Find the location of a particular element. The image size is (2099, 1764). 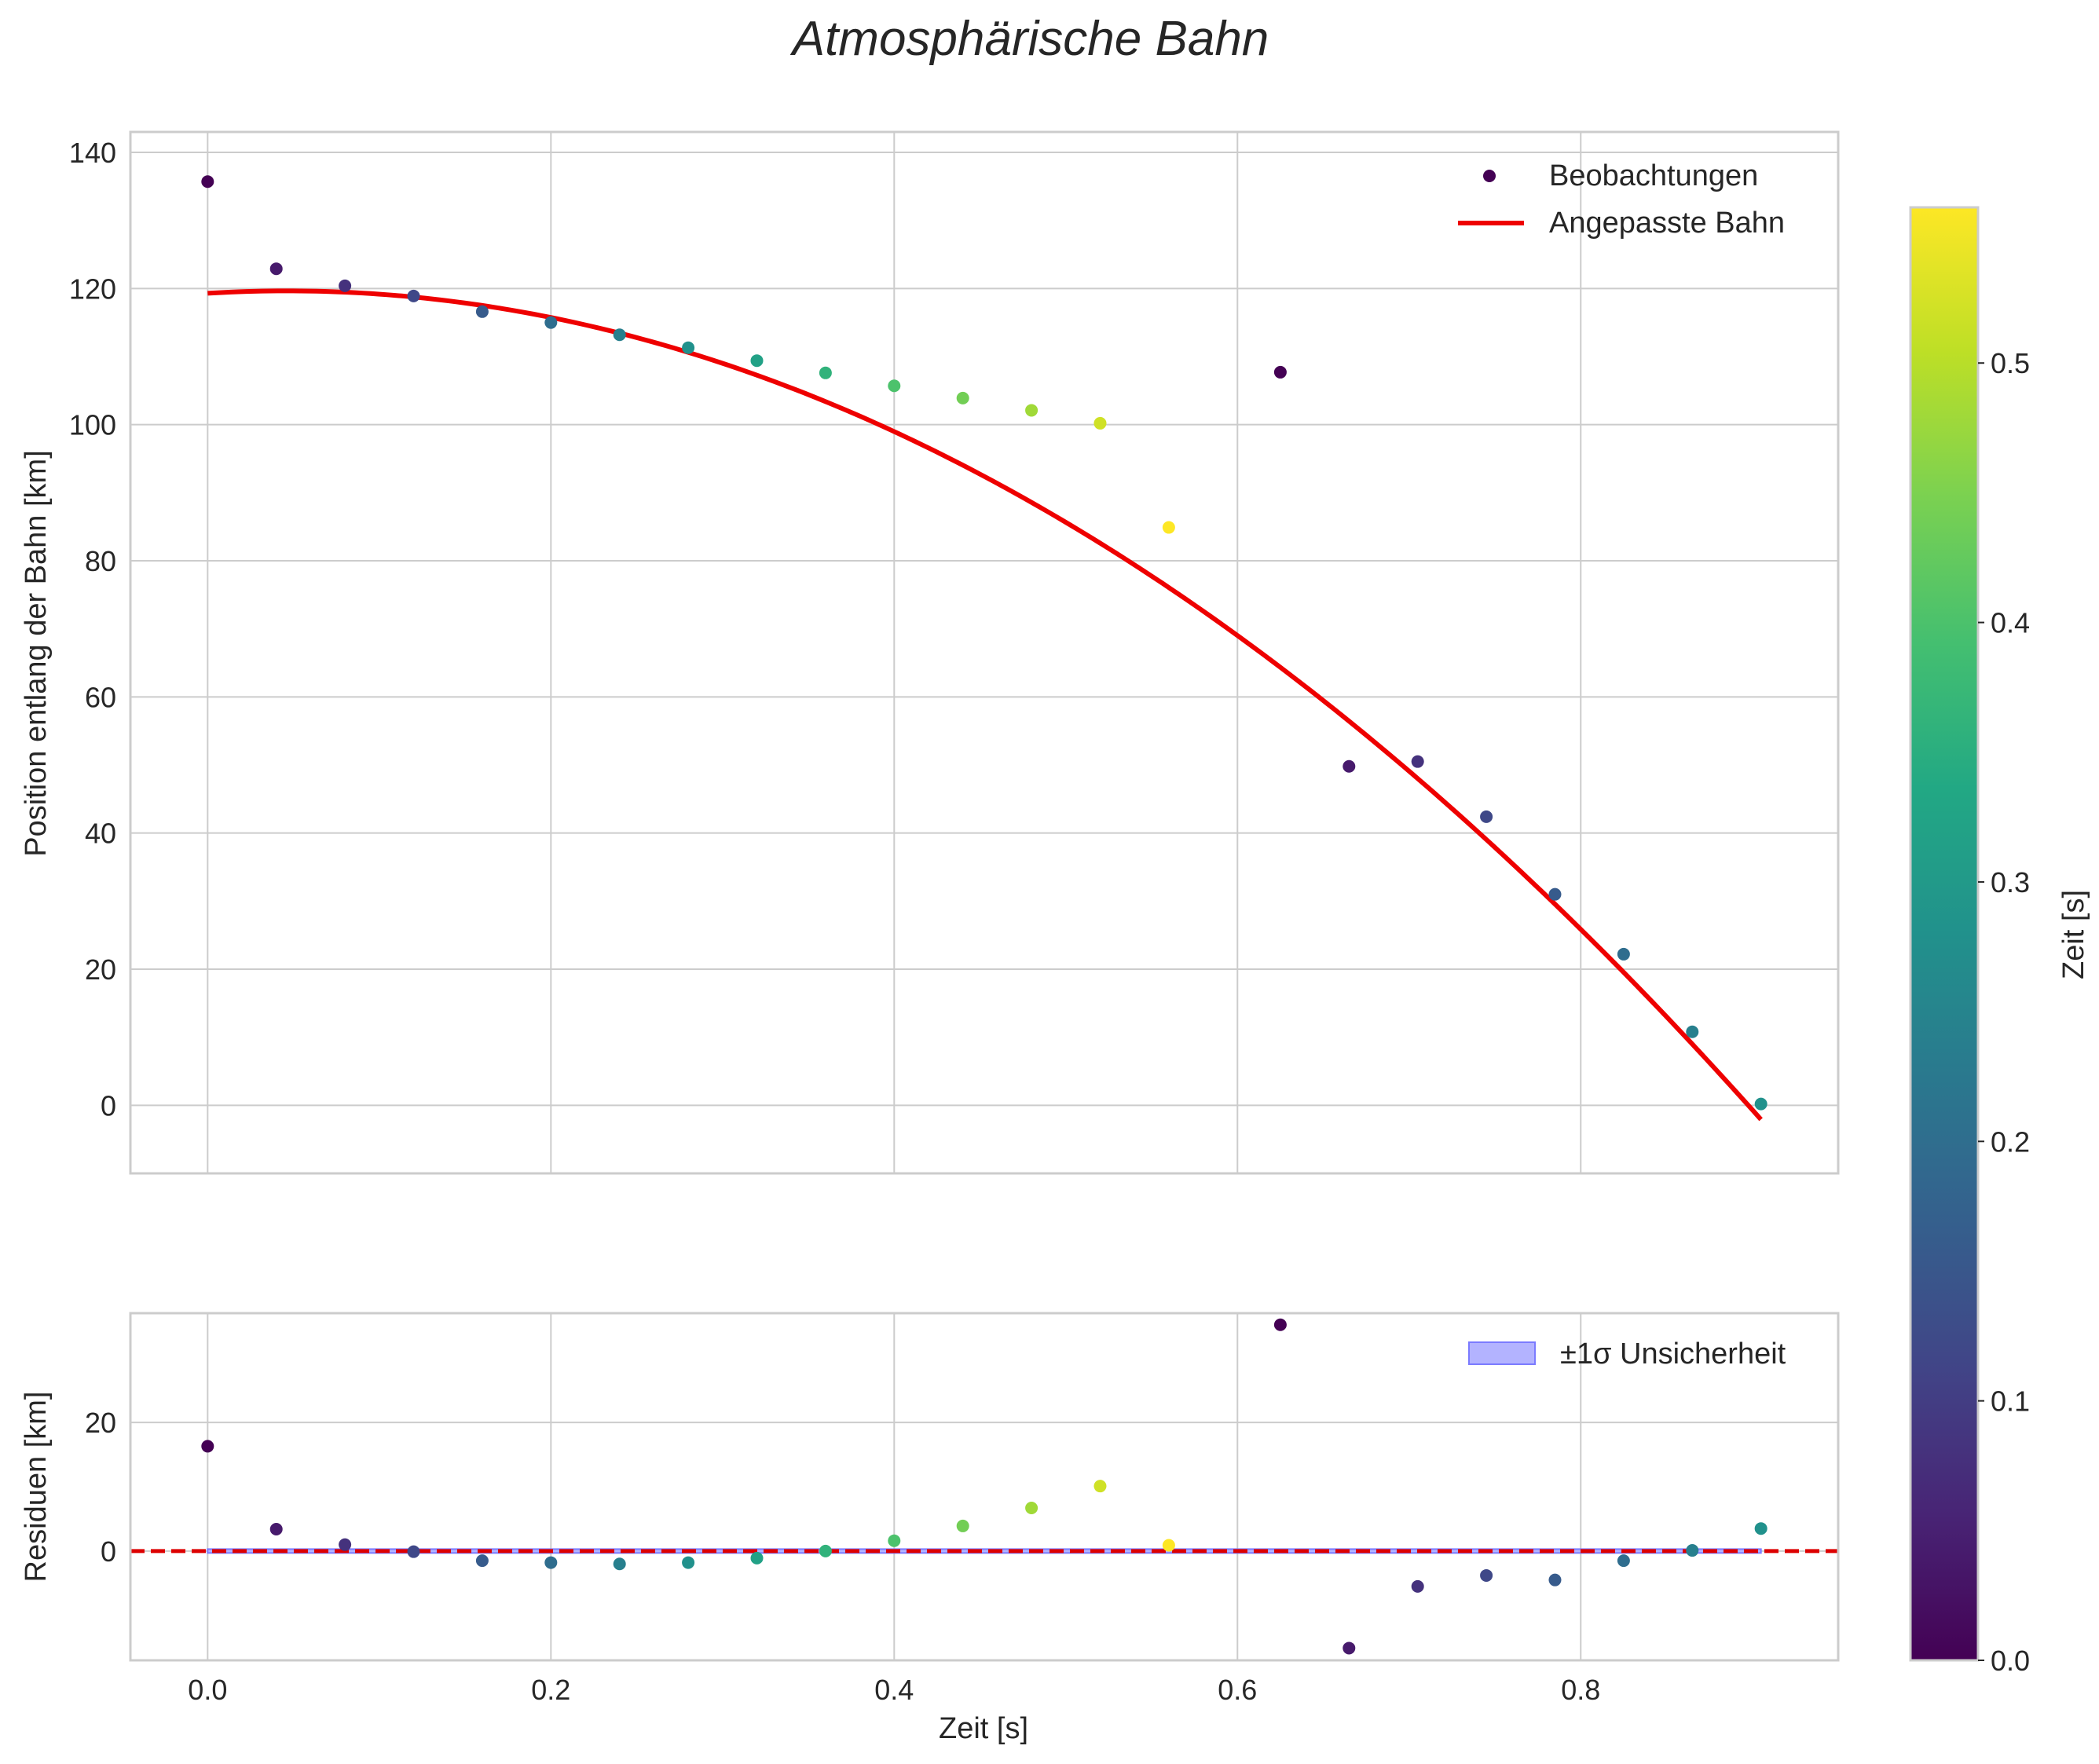

legend-band-swatch is located at coordinates (1502, 1353).